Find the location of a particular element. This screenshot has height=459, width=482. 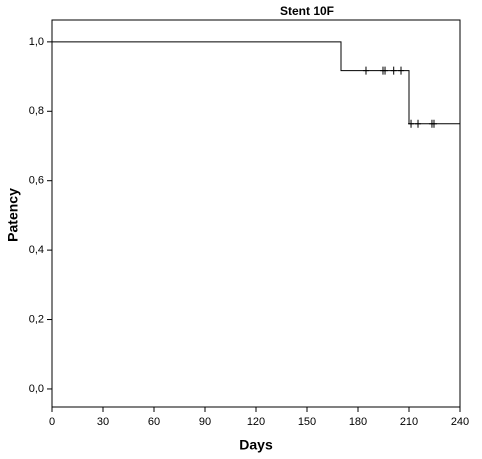

x-tick-label: 120 is located at coordinates (256, 422).